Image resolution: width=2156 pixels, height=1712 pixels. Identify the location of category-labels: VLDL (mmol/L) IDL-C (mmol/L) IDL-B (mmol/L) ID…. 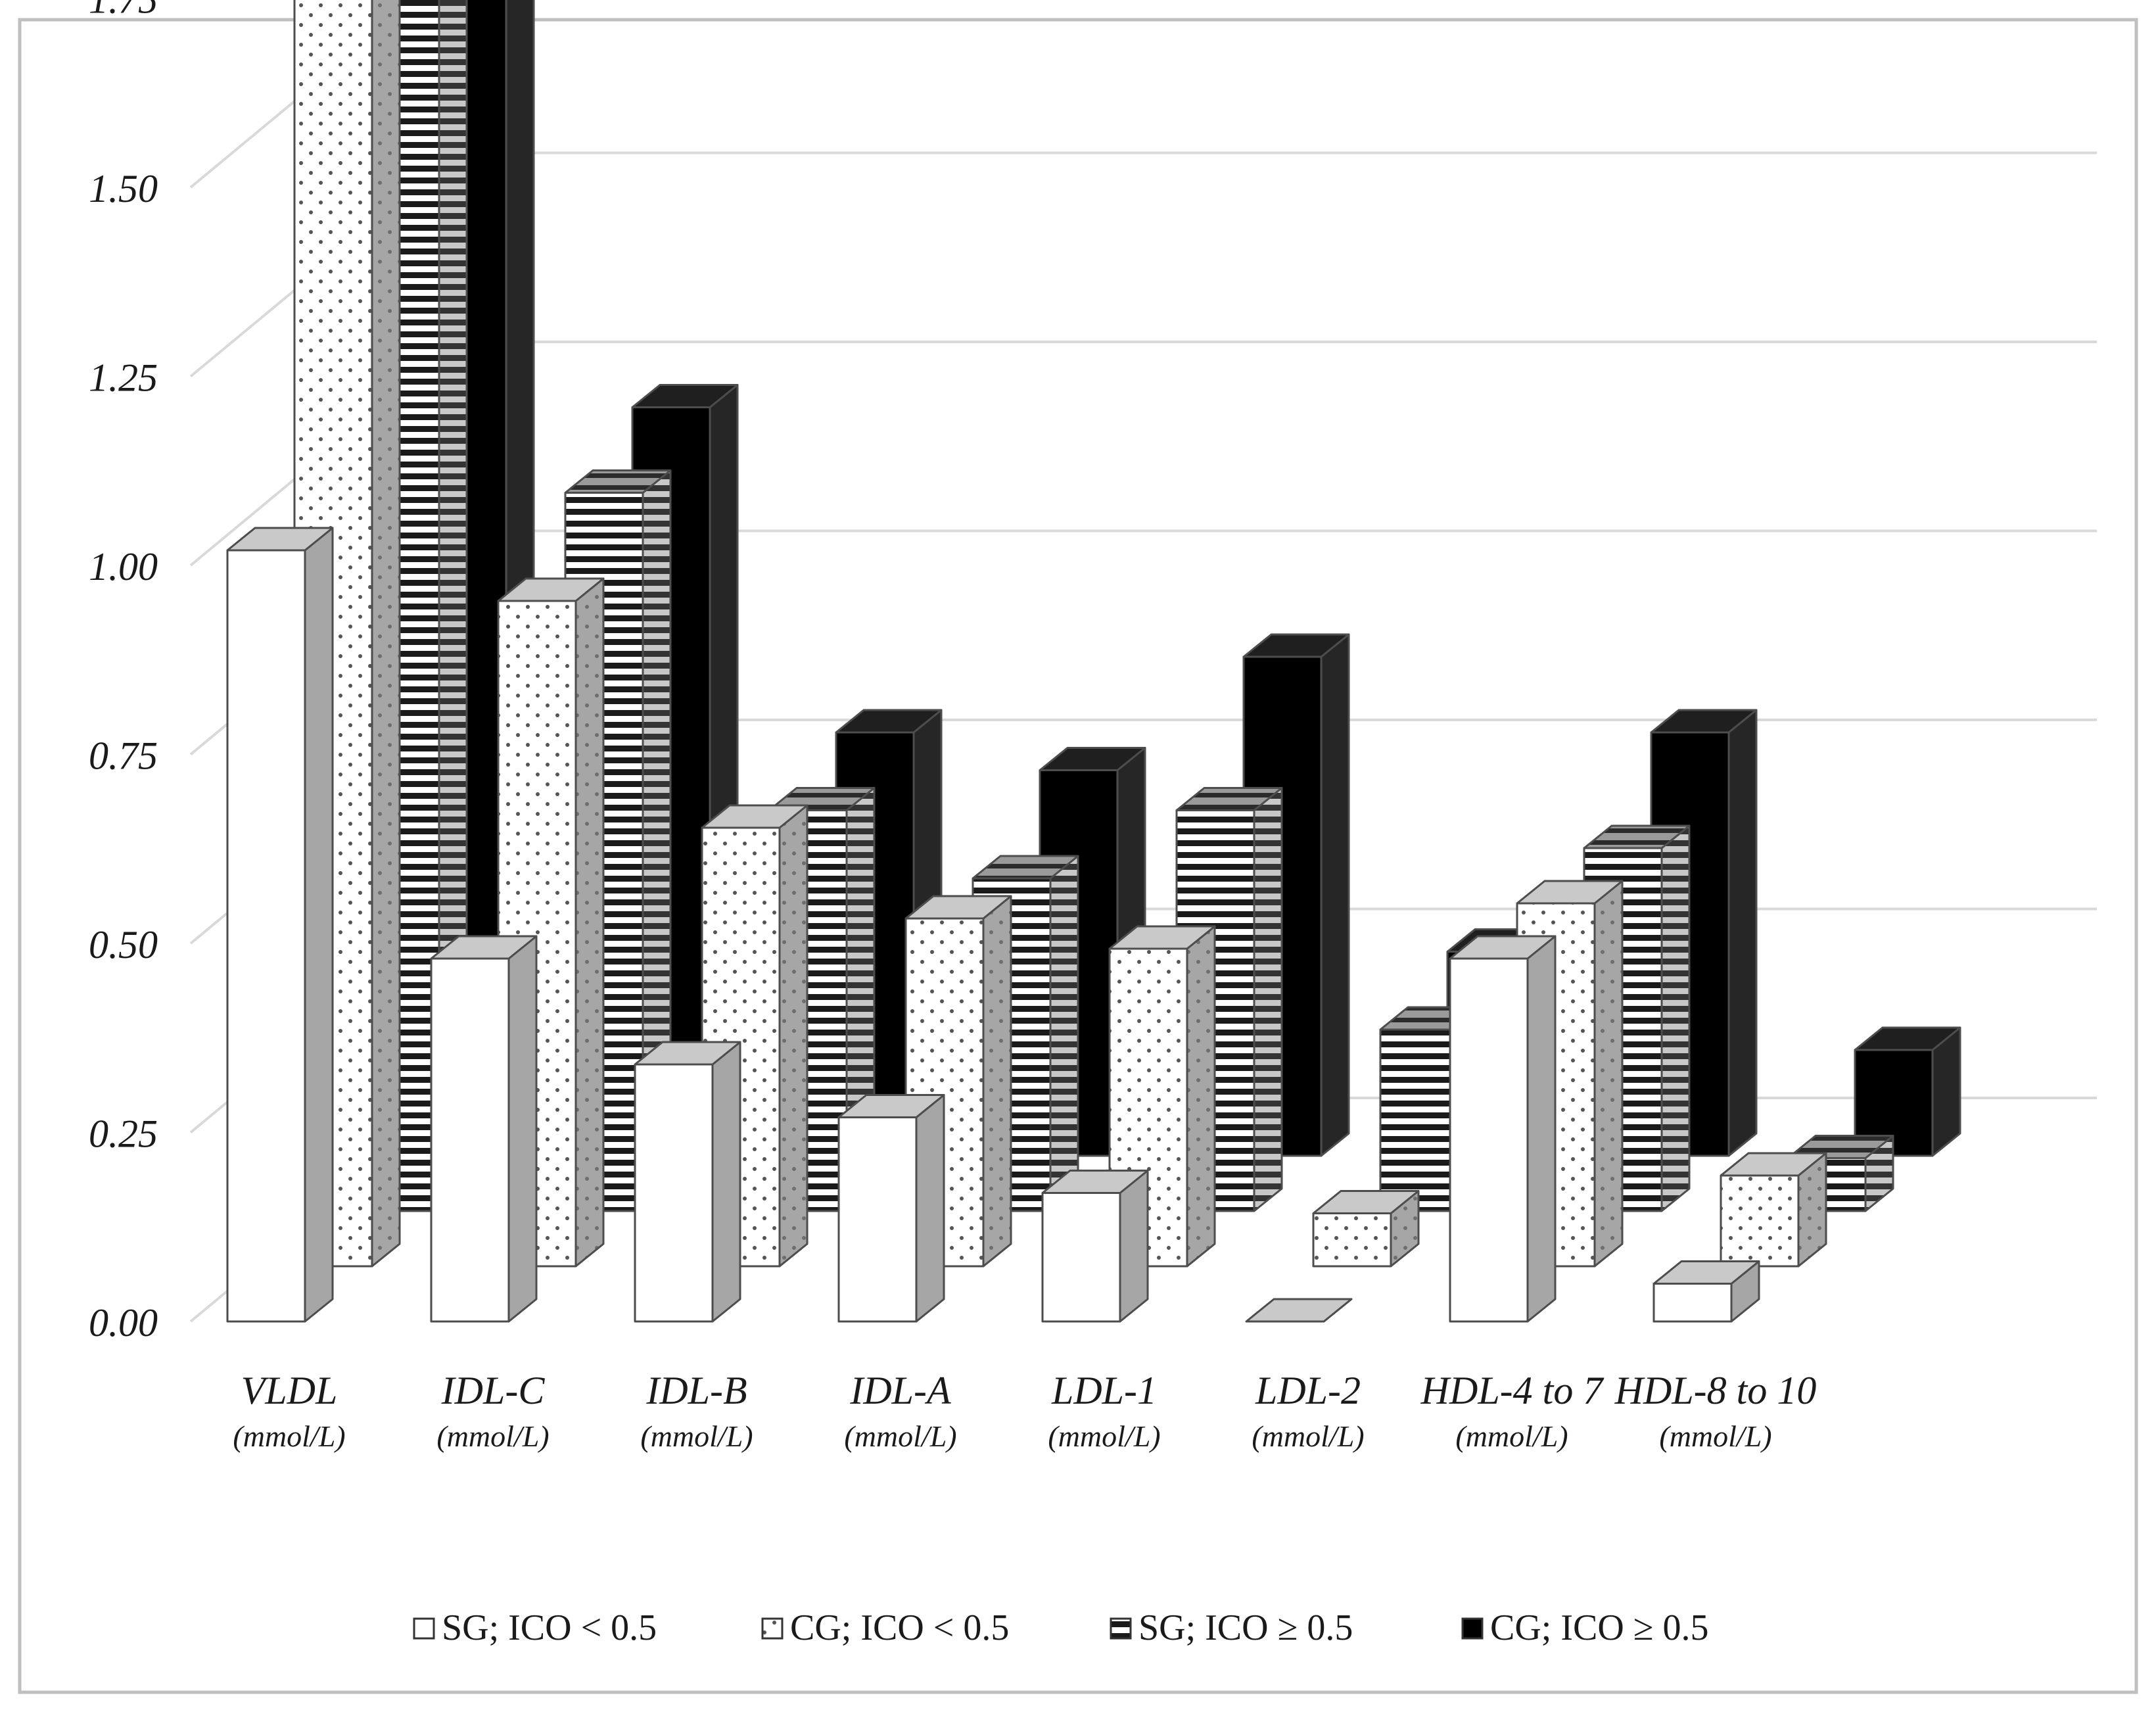
(1024, 1411).